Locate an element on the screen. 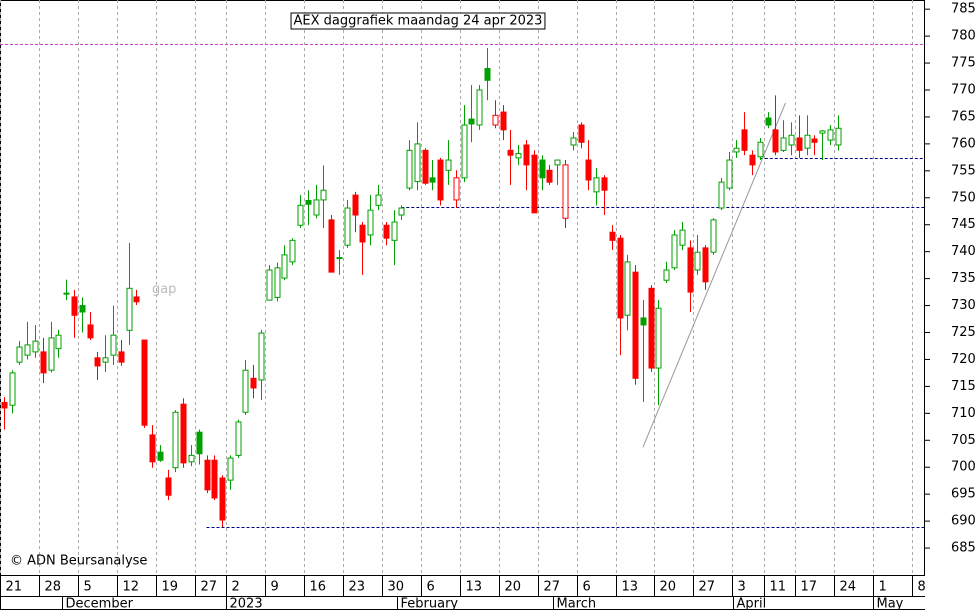 The width and height of the screenshot is (980, 610). y-tick-label: 760 is located at coordinates (963, 143).